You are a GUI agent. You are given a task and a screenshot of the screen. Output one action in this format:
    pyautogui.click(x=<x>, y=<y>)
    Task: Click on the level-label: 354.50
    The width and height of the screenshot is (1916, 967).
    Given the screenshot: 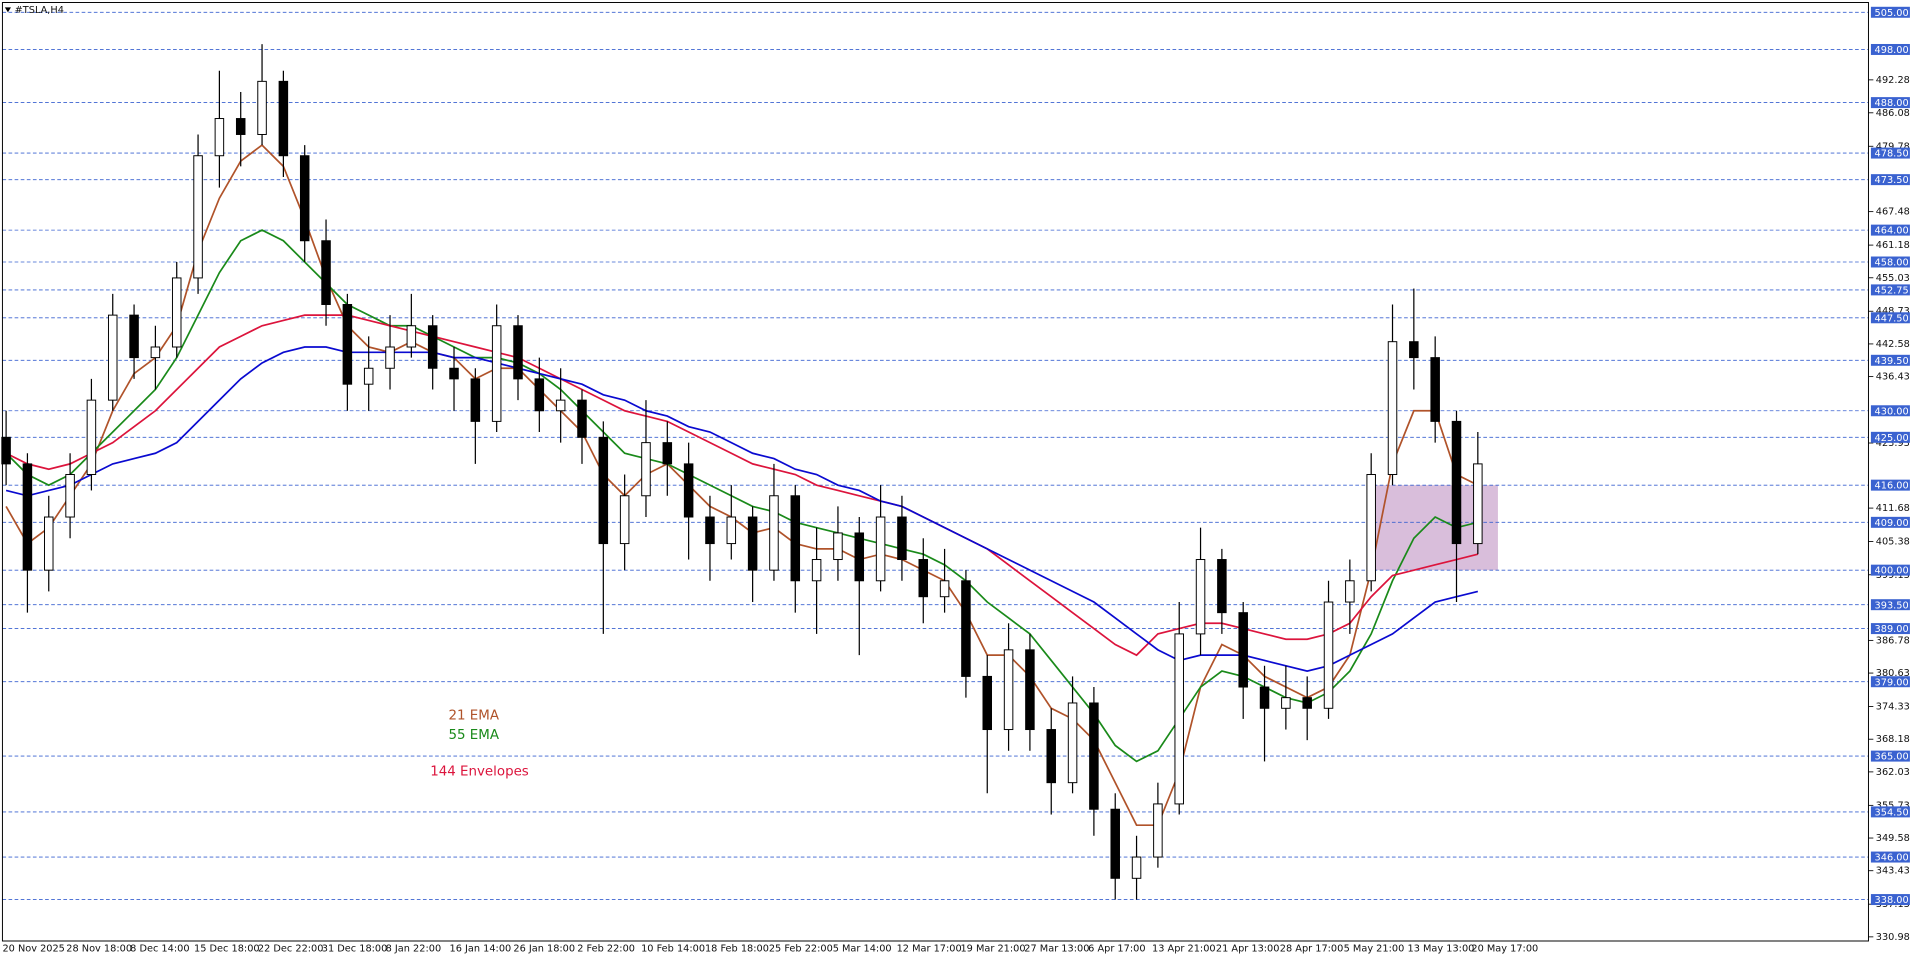 What is the action you would take?
    pyautogui.click(x=1892, y=813)
    